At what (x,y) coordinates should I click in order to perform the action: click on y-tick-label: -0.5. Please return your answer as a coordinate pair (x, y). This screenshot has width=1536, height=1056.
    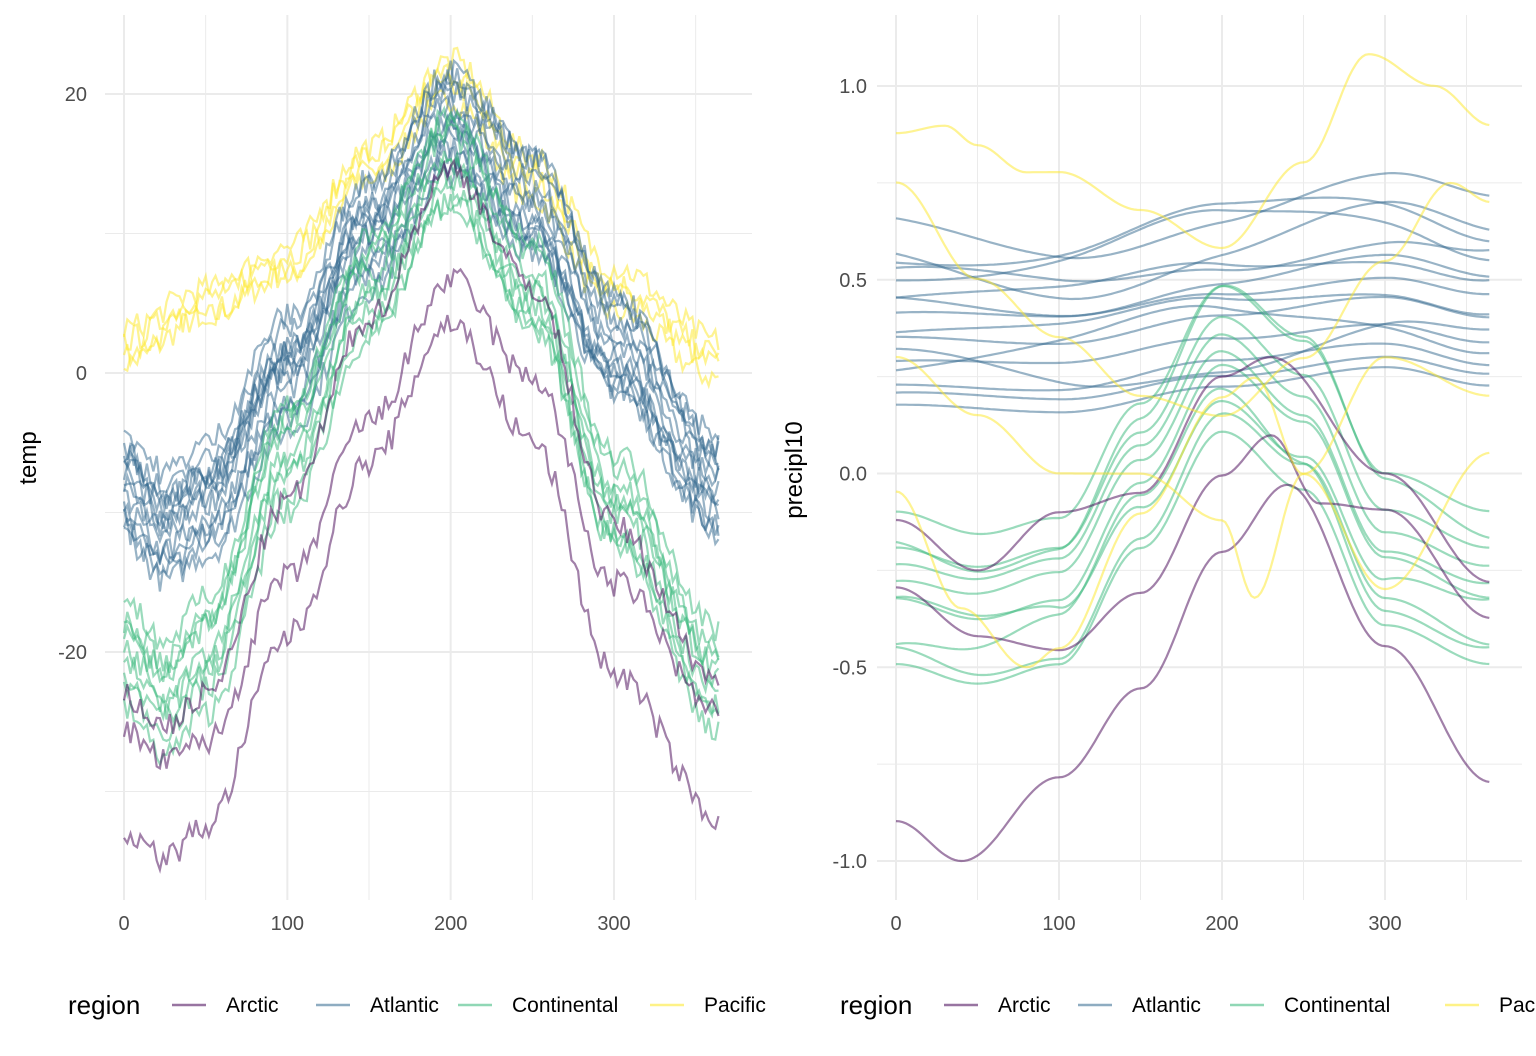
    Looking at the image, I should click on (850, 668).